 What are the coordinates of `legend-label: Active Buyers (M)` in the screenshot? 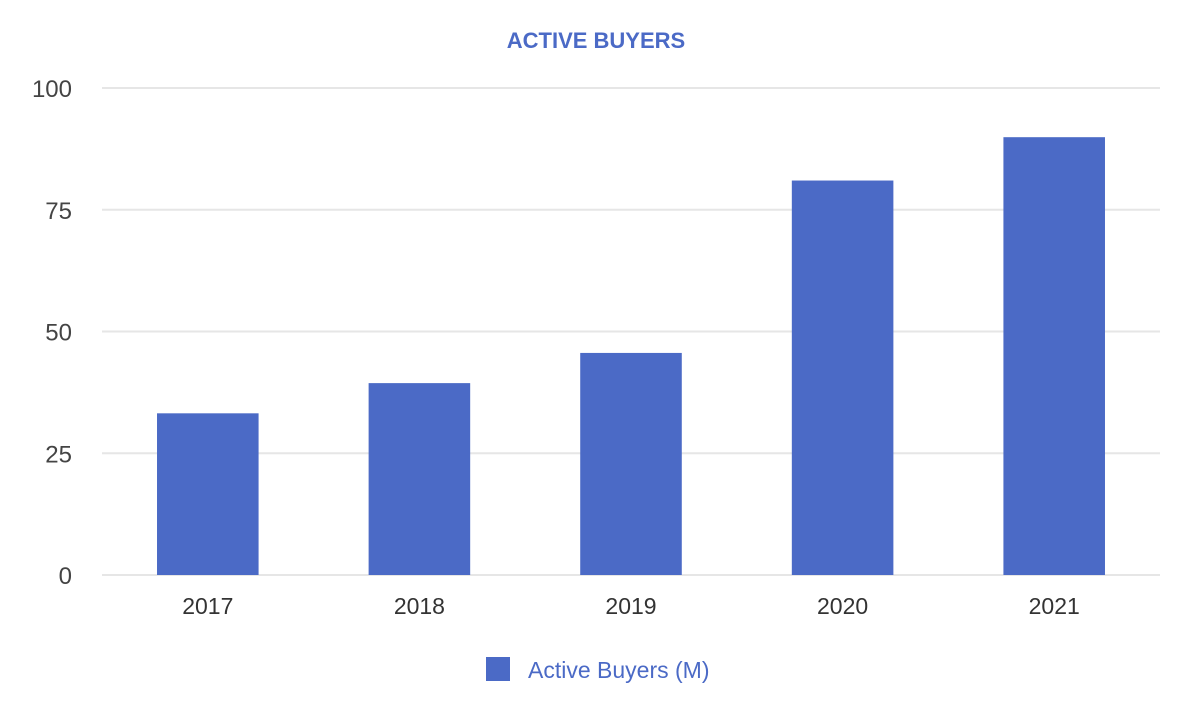 It's located at (618, 670).